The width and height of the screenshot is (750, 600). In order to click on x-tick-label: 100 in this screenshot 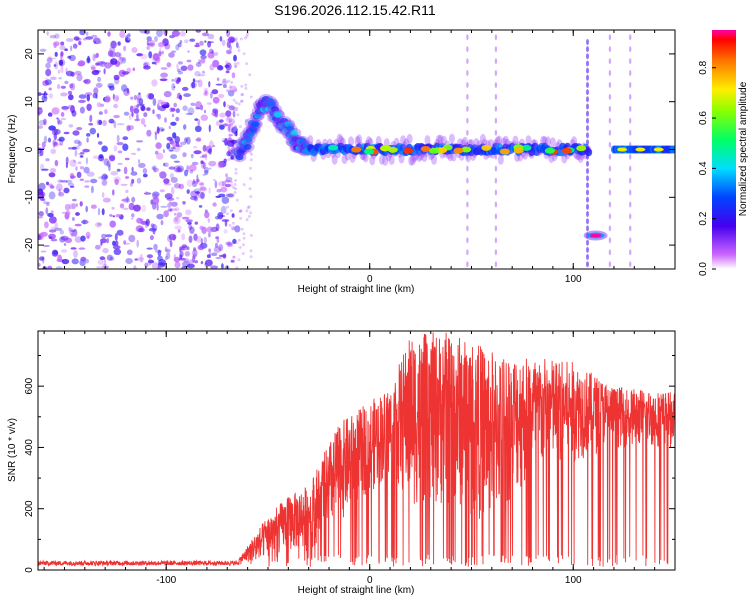, I will do `click(573, 580)`.